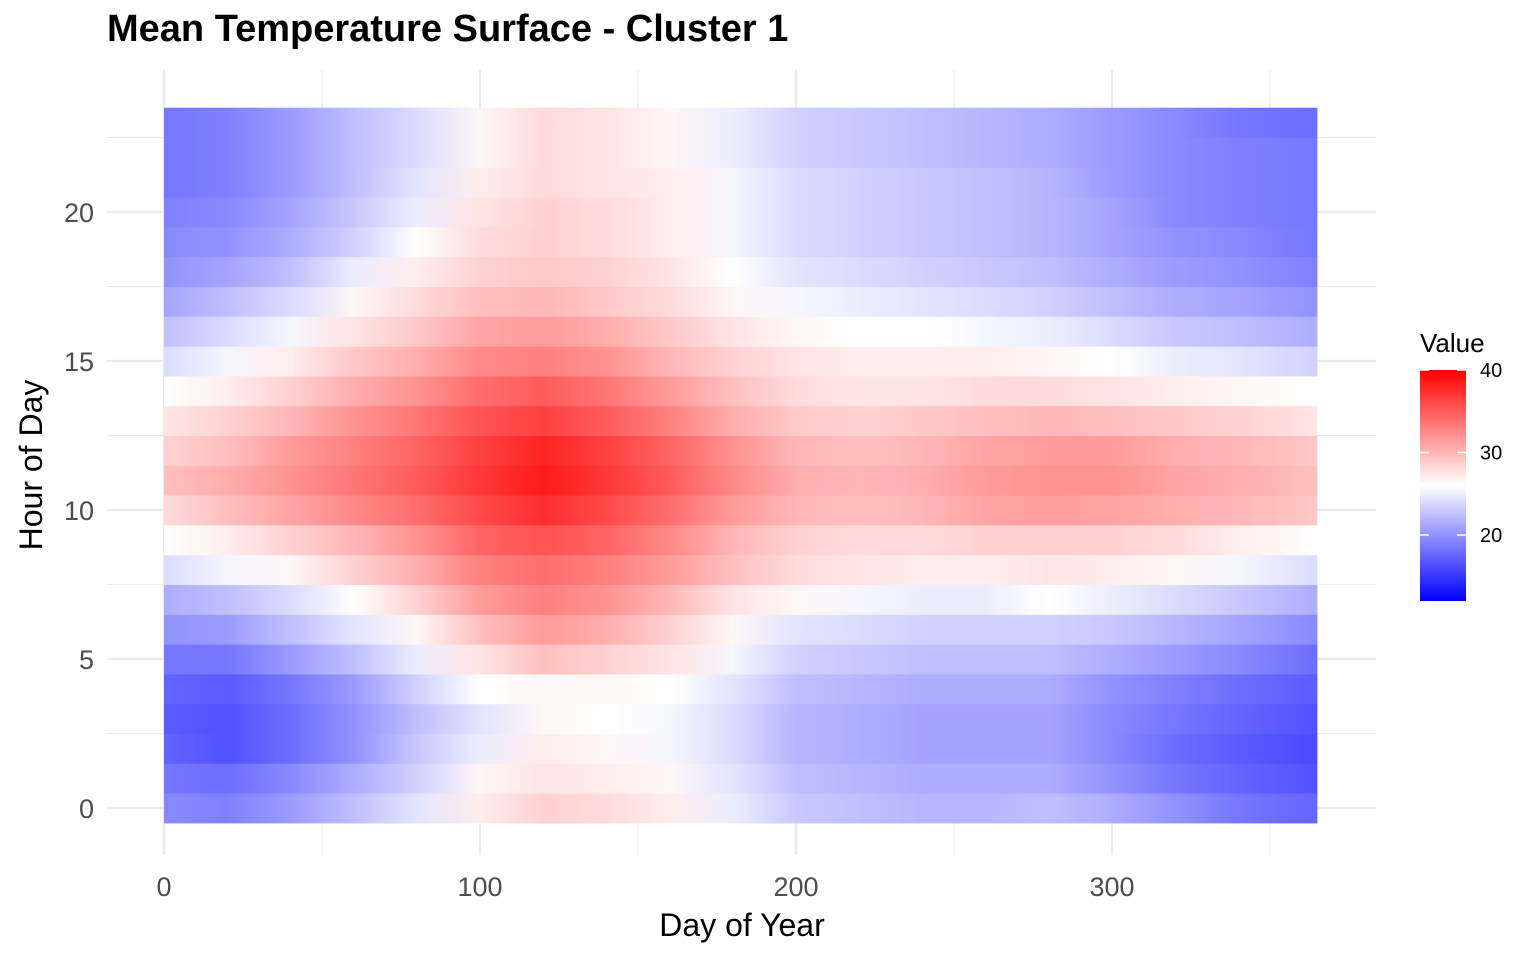 The height and width of the screenshot is (960, 1536). What do you see at coordinates (163, 887) in the screenshot?
I see `x-tick-label: 0` at bounding box center [163, 887].